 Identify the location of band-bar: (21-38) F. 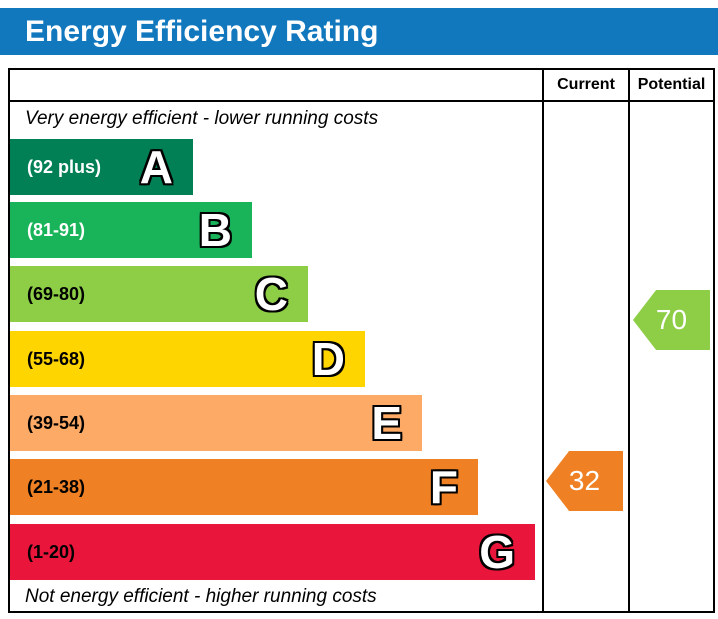
(244, 487).